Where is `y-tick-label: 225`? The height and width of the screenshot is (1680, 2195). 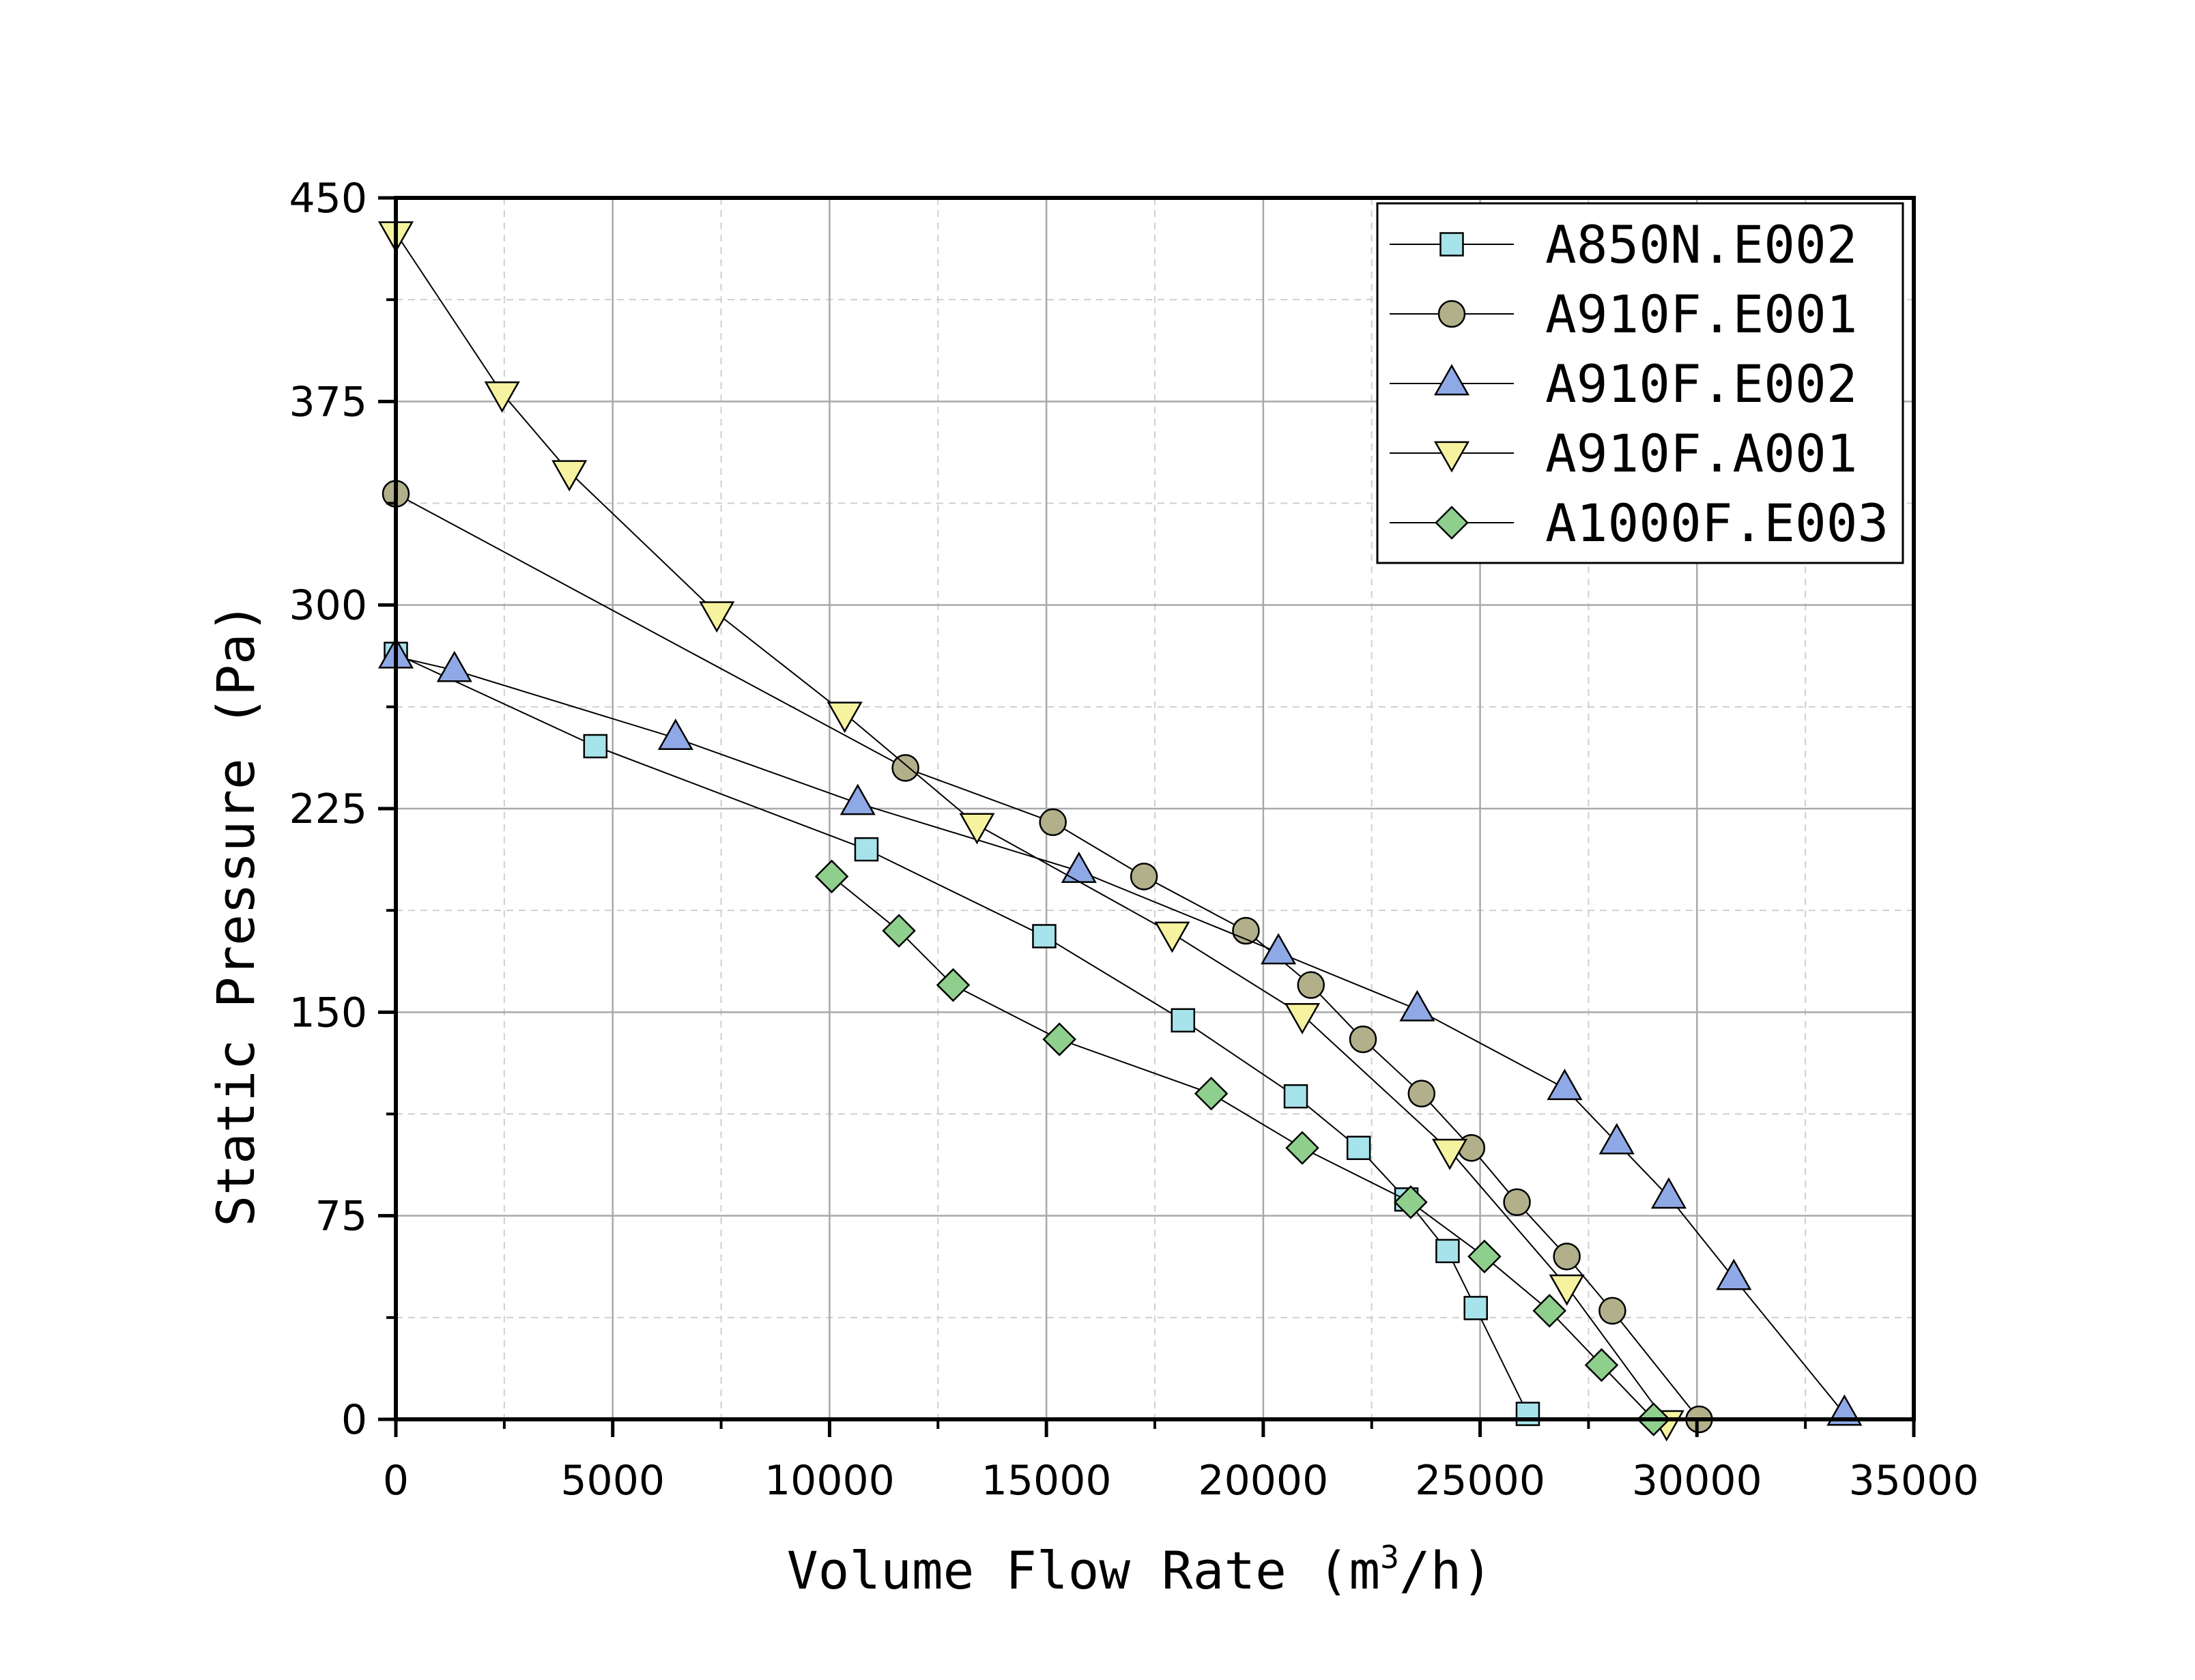
y-tick-label: 225 is located at coordinates (328, 809).